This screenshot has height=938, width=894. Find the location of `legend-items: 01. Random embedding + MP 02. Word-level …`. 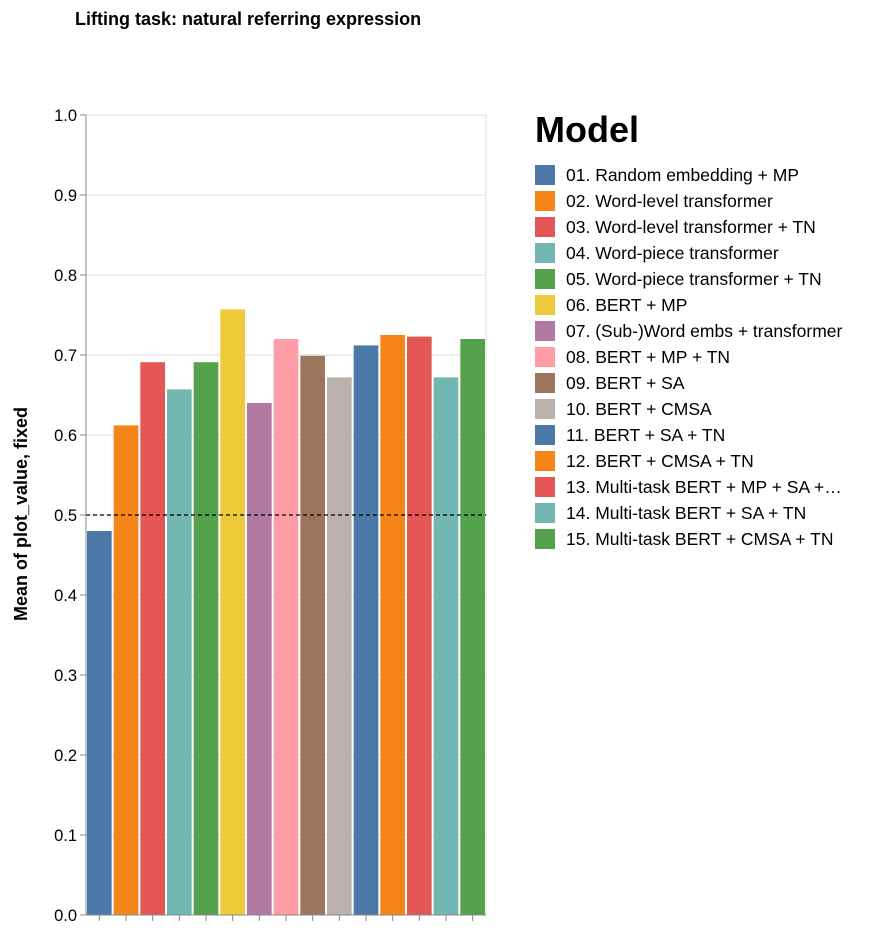

legend-items: 01. Random embedding + MP 02. Word-level … is located at coordinates (688, 357).